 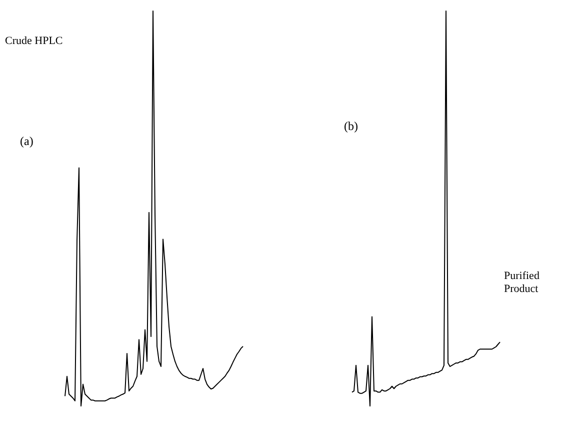 What do you see at coordinates (27, 141) in the screenshot?
I see `text: (a)` at bounding box center [27, 141].